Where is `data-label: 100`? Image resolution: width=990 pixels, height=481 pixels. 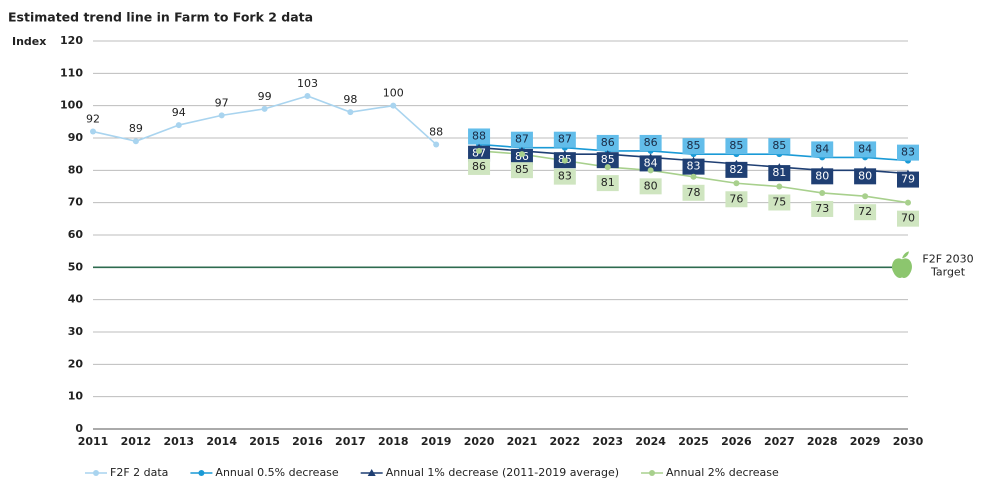 data-label: 100 is located at coordinates (393, 93).